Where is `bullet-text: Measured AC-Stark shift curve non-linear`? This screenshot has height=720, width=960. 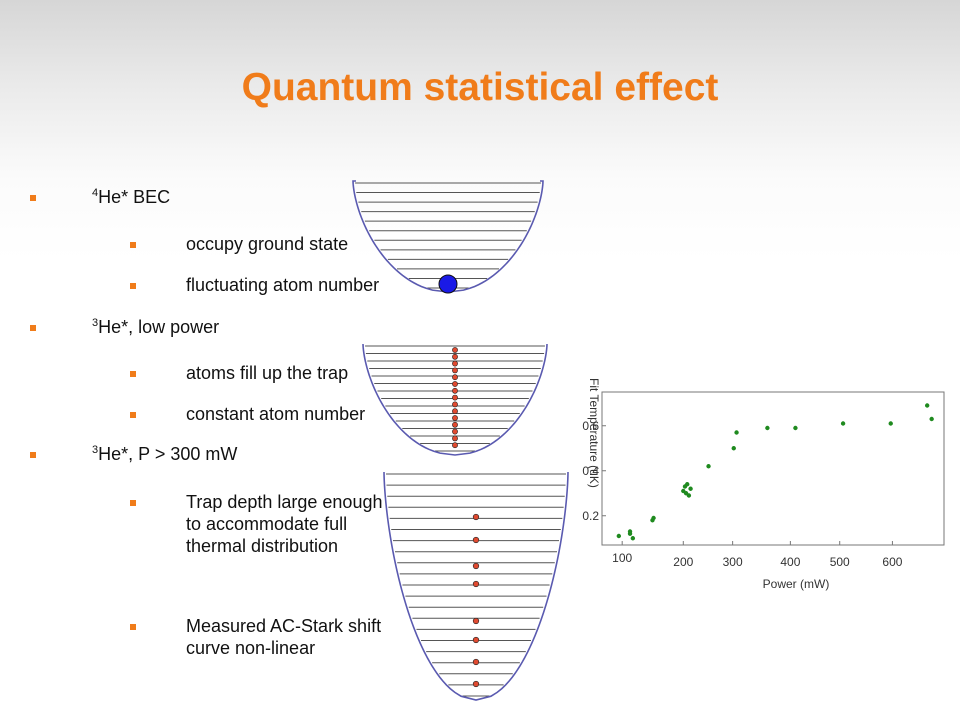 bullet-text: Measured AC-Stark shift curve non-linear is located at coordinates (284, 637).